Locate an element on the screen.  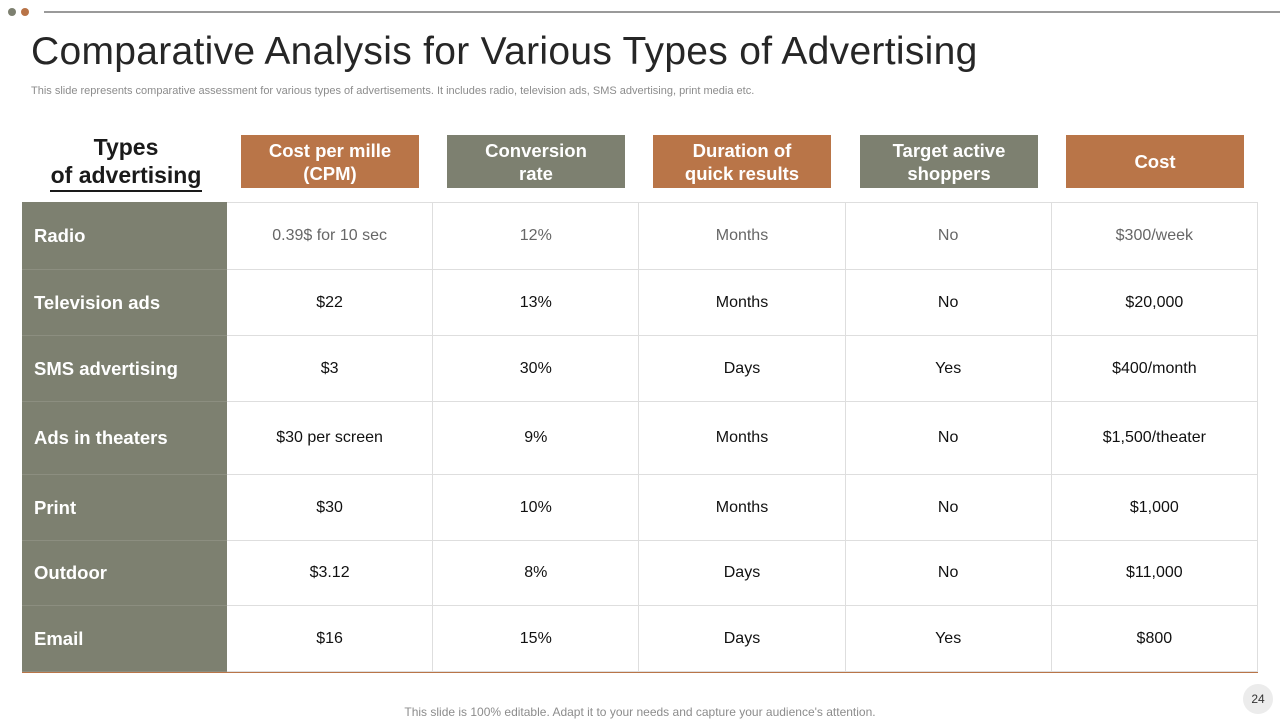
row-header-title-line2: of advertising is located at coordinates (126, 175).